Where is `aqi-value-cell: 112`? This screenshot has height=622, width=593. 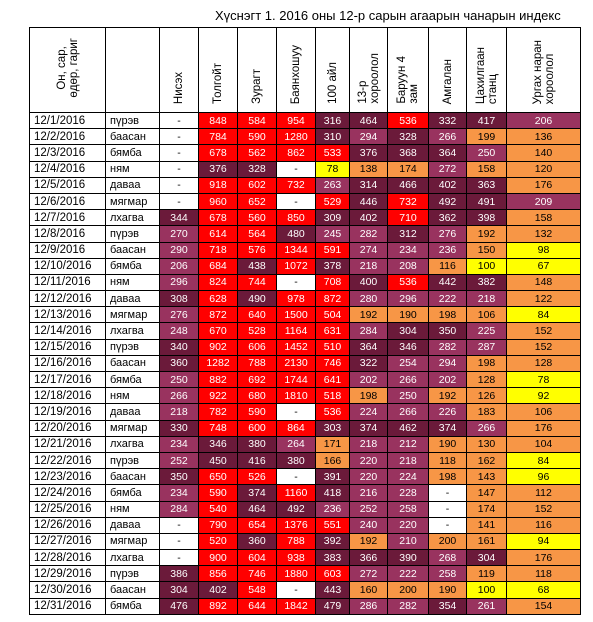
aqi-value-cell: 112 is located at coordinates (543, 493).